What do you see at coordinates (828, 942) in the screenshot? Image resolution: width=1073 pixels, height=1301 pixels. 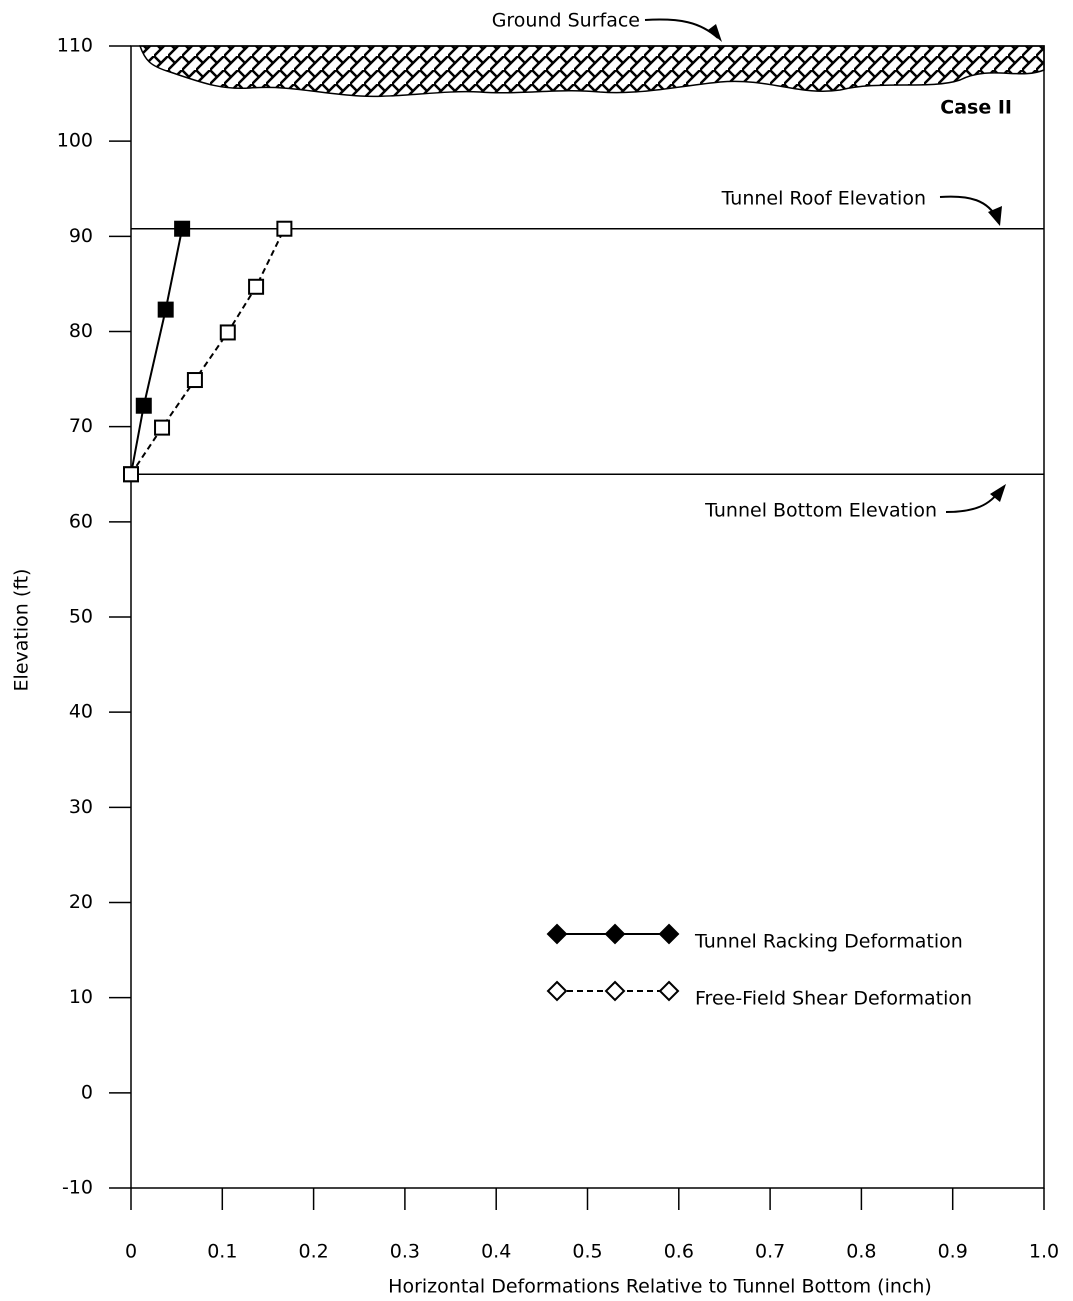 I see `legend-label: Tunnel Racking Deformation` at bounding box center [828, 942].